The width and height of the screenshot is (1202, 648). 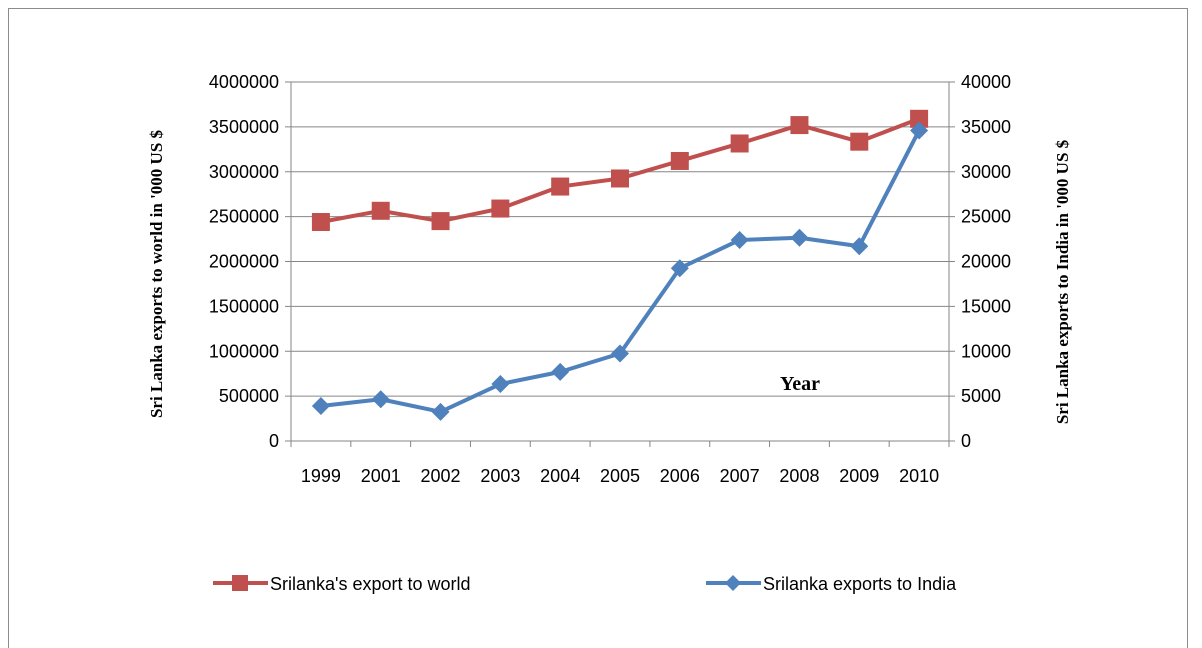 What do you see at coordinates (740, 476) in the screenshot?
I see `x-tick-label: 2007` at bounding box center [740, 476].